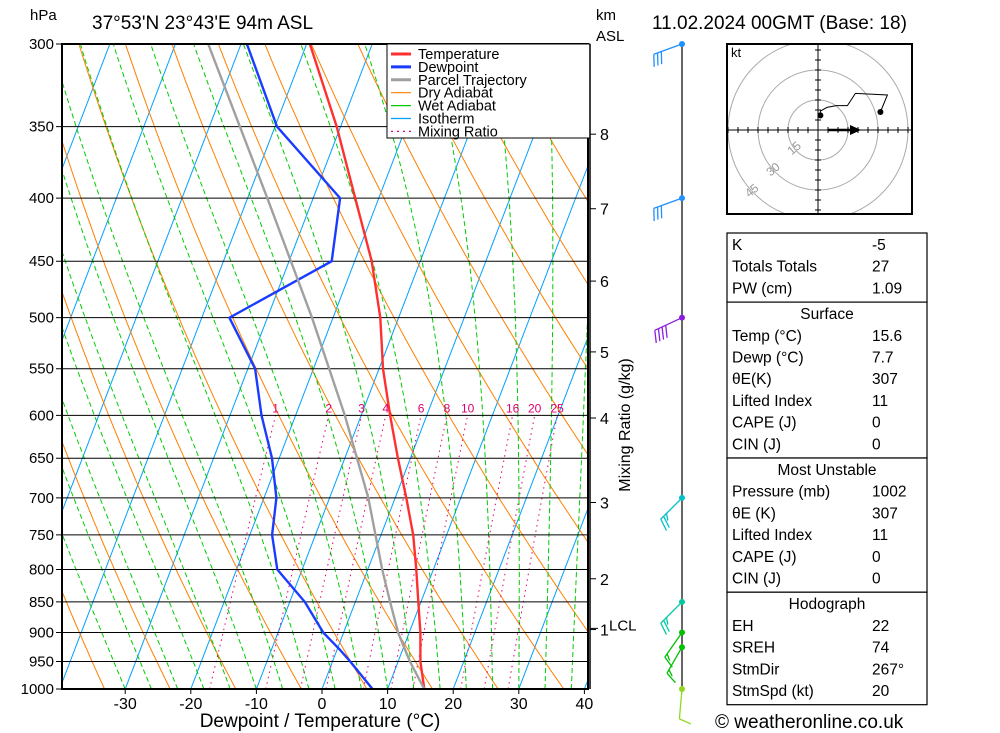 The image size is (1000, 733). Describe the element at coordinates (876, 423) in the screenshot. I see `index-value: 0` at that location.